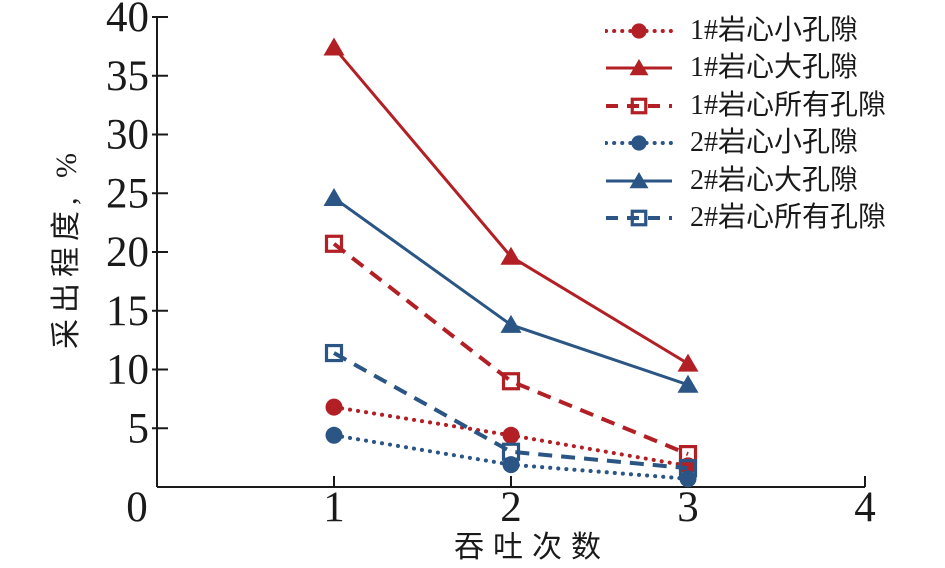  Describe the element at coordinates (334, 507) in the screenshot. I see `x-tick-label: 1` at that location.